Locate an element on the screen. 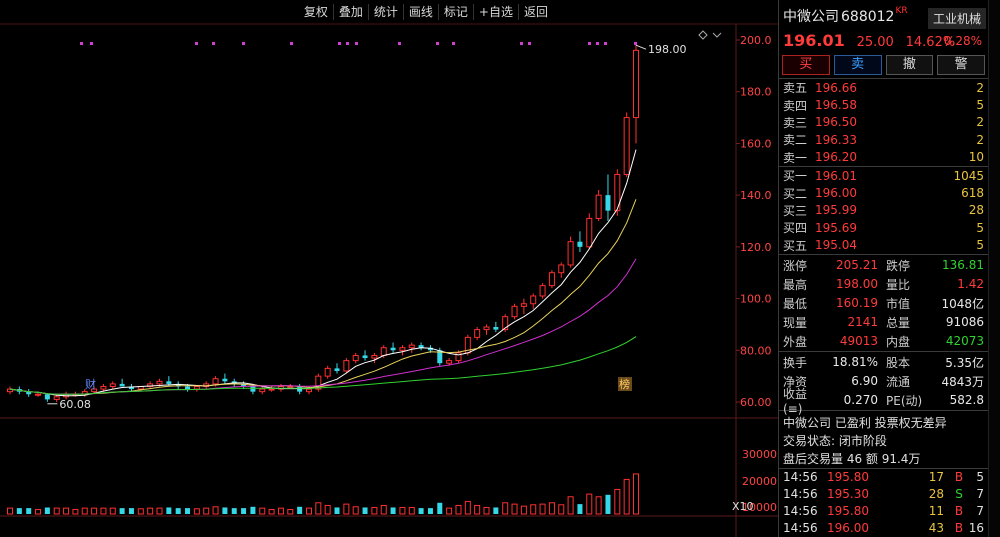 The height and width of the screenshot is (537, 1000). chart-toolbar: 复权 叠加 统计 画线 标记 +自选 返回 is located at coordinates (426, 12).